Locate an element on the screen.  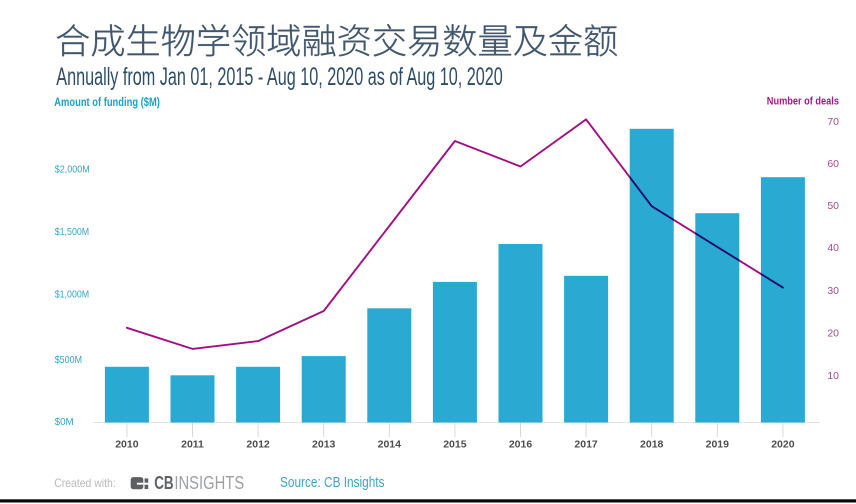
svg-text: 30 is located at coordinates (833, 291).